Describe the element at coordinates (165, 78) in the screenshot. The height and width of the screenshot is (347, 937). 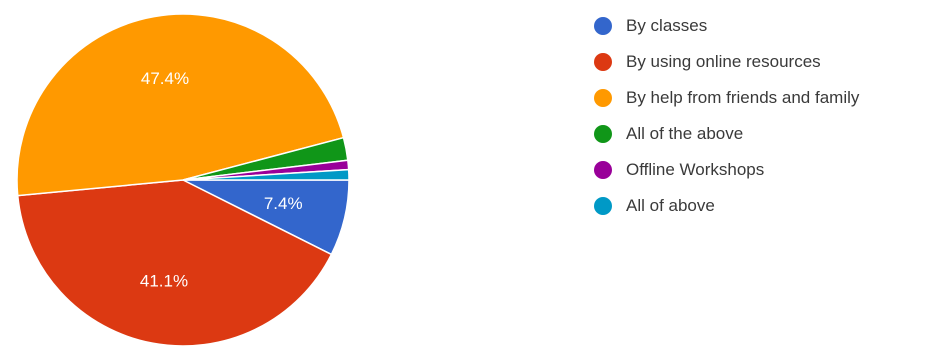
I see `slice-label-by-help-from-friends-and-family: 47.4%` at that location.